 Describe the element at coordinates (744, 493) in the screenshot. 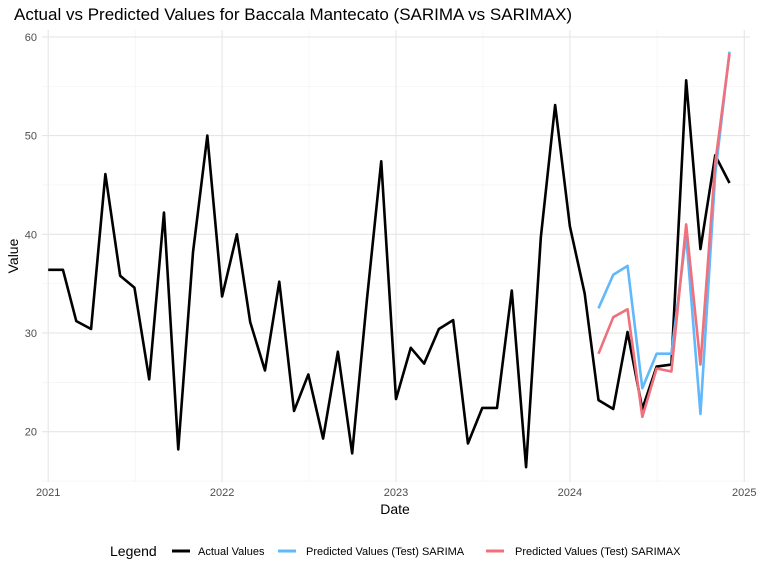

I see `x-tick-label: 2025` at that location.